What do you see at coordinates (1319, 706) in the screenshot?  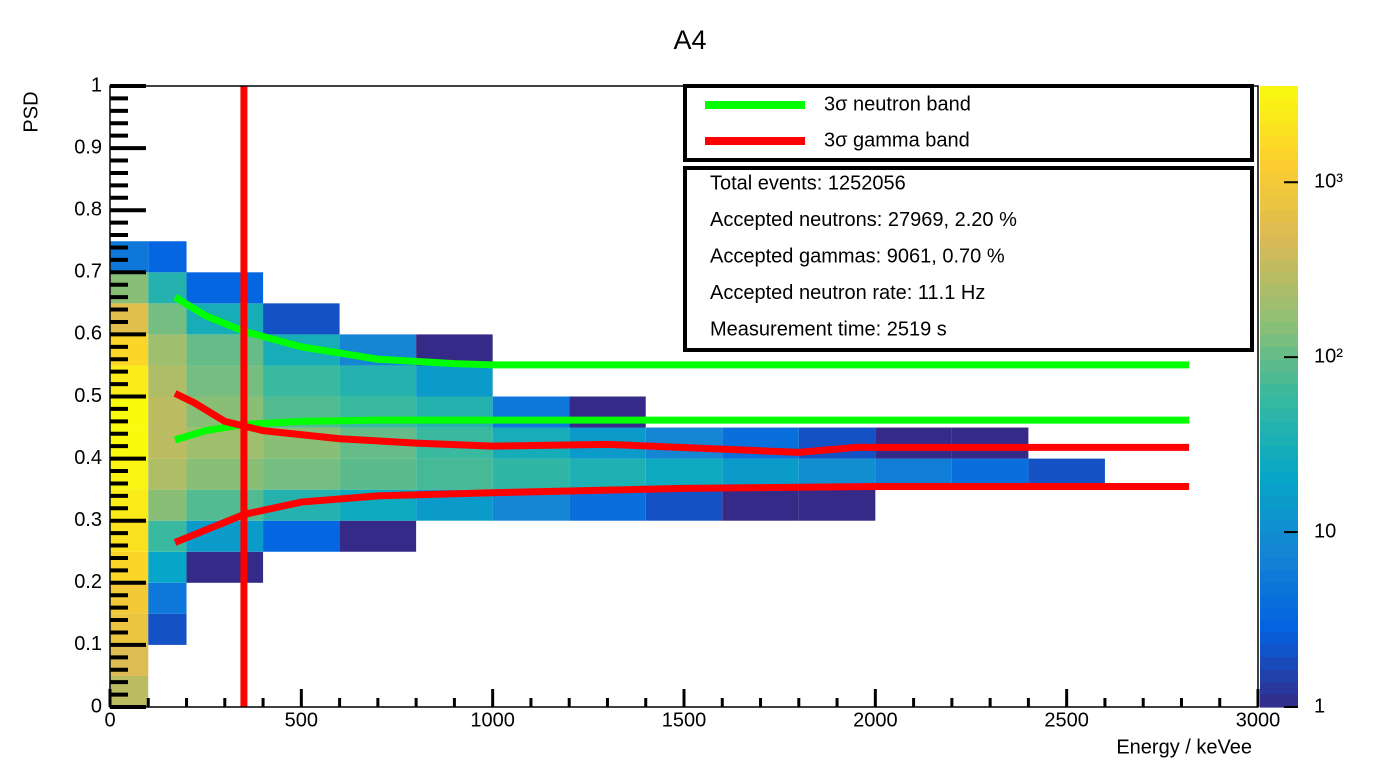 I see `z-tick-label: 1` at bounding box center [1319, 706].